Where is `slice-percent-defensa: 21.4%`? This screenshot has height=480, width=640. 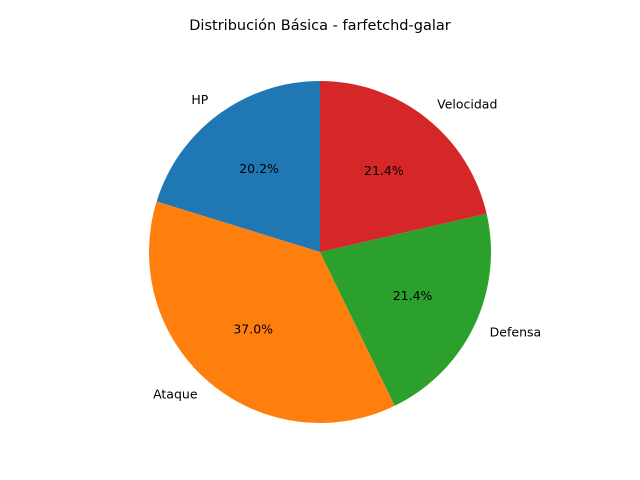 slice-percent-defensa: 21.4% is located at coordinates (413, 295).